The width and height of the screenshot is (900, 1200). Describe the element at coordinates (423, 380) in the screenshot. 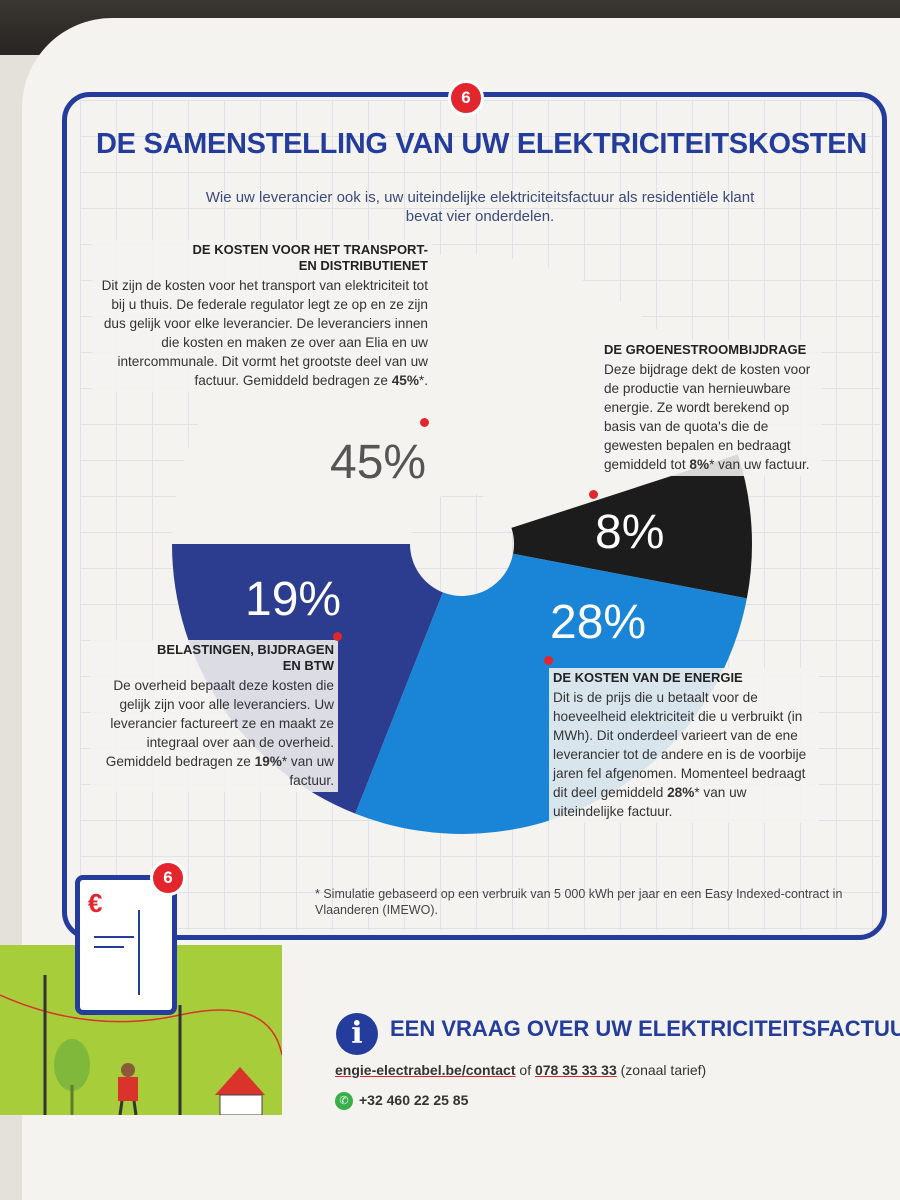

I see `transport-suffix: *.` at that location.